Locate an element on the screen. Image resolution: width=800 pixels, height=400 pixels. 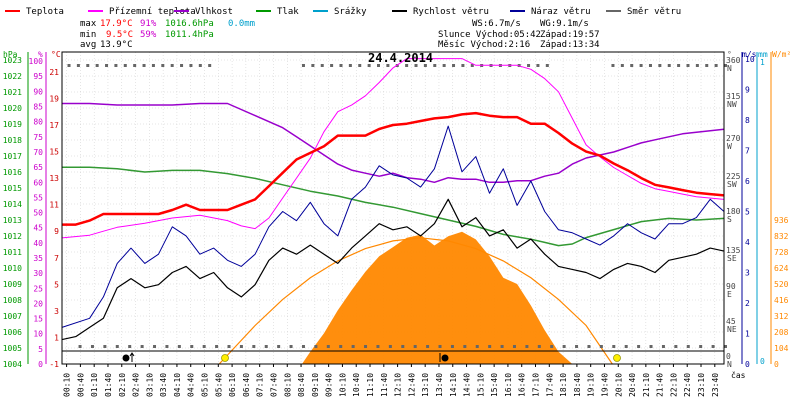
axis-hpa-tick: 1004 is located at coordinates (12, 364).